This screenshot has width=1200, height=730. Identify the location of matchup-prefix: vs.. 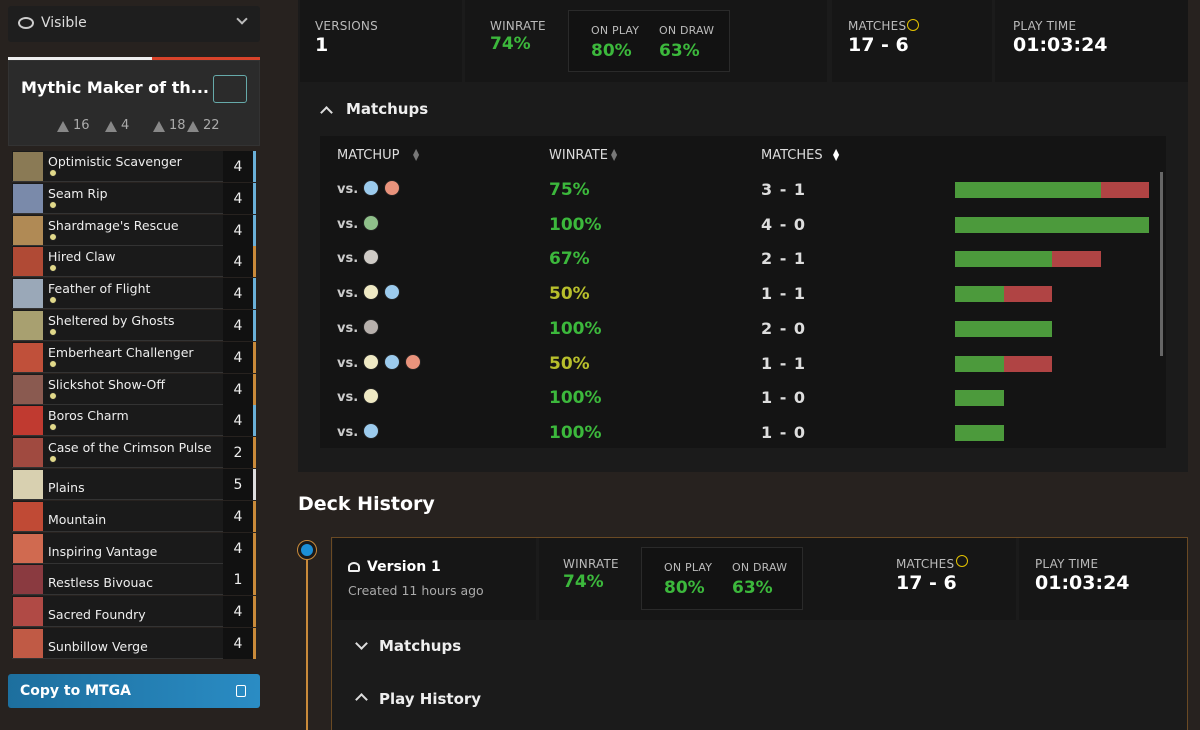
(348, 294).